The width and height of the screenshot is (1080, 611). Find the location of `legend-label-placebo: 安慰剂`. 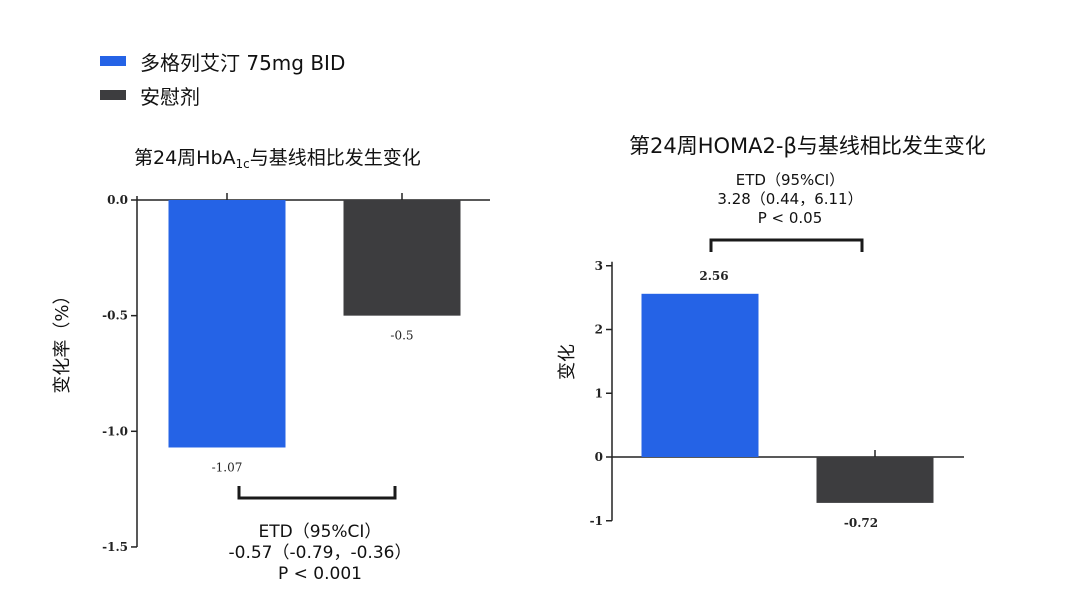

legend-label-placebo: 安慰剂 is located at coordinates (170, 96).